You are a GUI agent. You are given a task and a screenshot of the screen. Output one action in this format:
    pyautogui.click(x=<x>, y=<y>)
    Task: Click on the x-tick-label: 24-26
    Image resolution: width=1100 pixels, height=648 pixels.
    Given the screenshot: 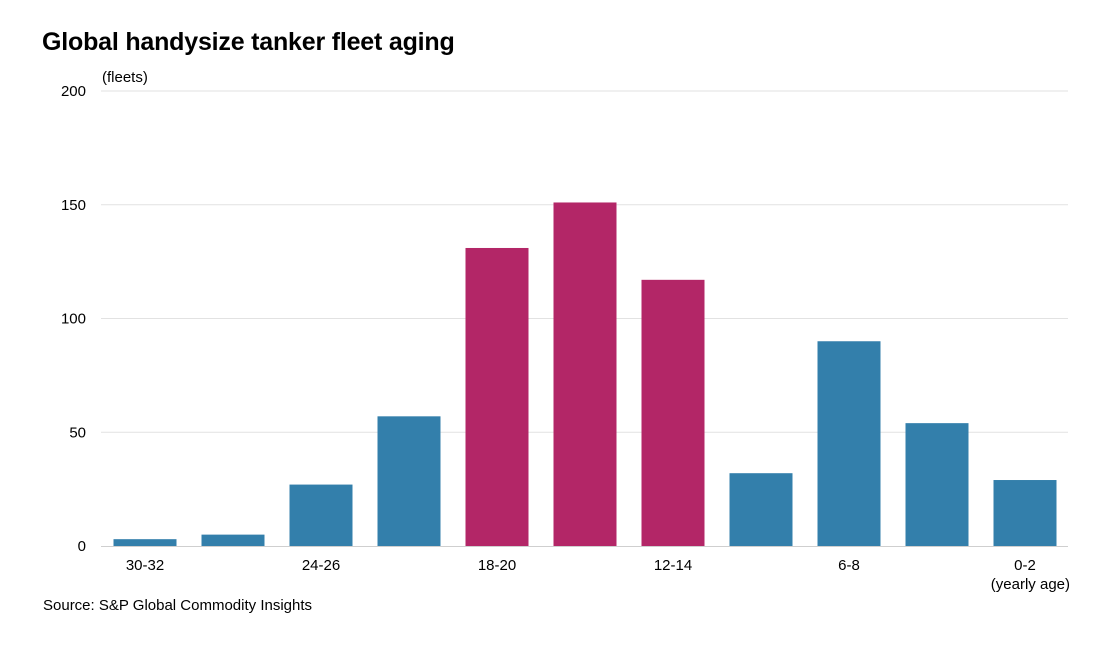 What is the action you would take?
    pyautogui.click(x=321, y=565)
    